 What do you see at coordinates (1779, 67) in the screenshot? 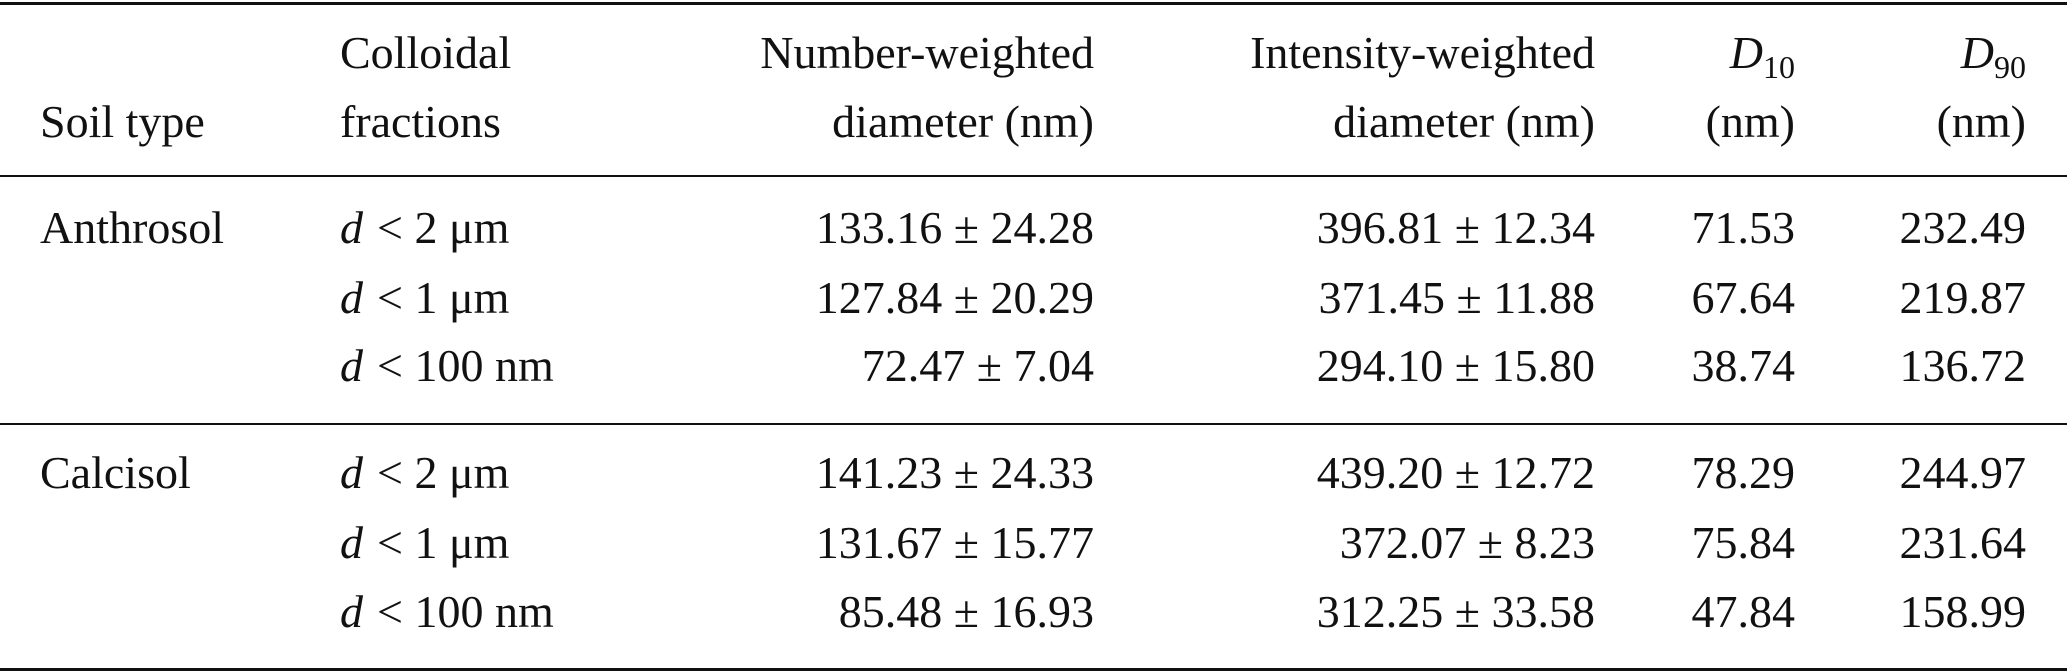
I see `header-subscript: 10` at bounding box center [1779, 67].